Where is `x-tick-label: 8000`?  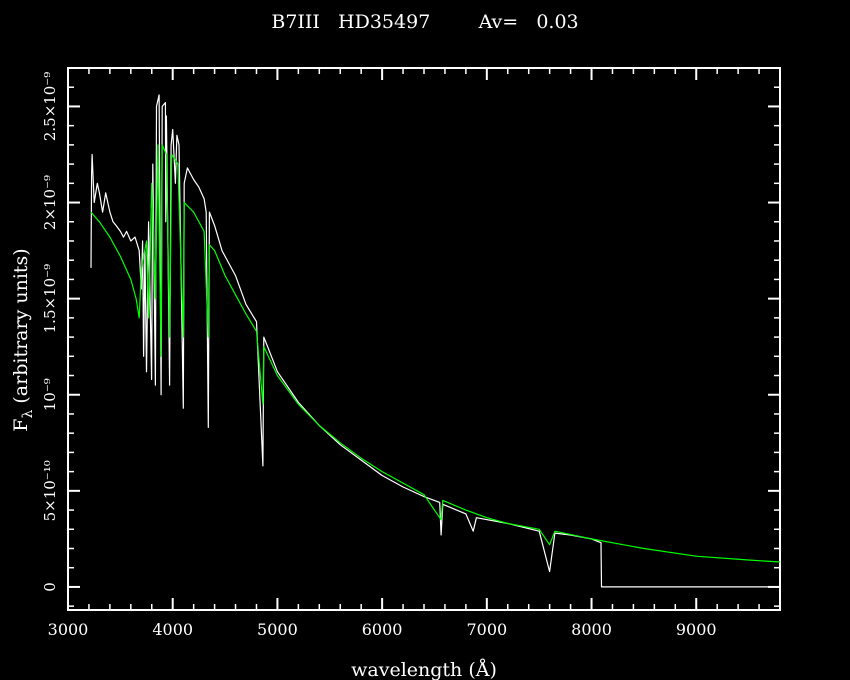 x-tick-label: 8000 is located at coordinates (591, 629).